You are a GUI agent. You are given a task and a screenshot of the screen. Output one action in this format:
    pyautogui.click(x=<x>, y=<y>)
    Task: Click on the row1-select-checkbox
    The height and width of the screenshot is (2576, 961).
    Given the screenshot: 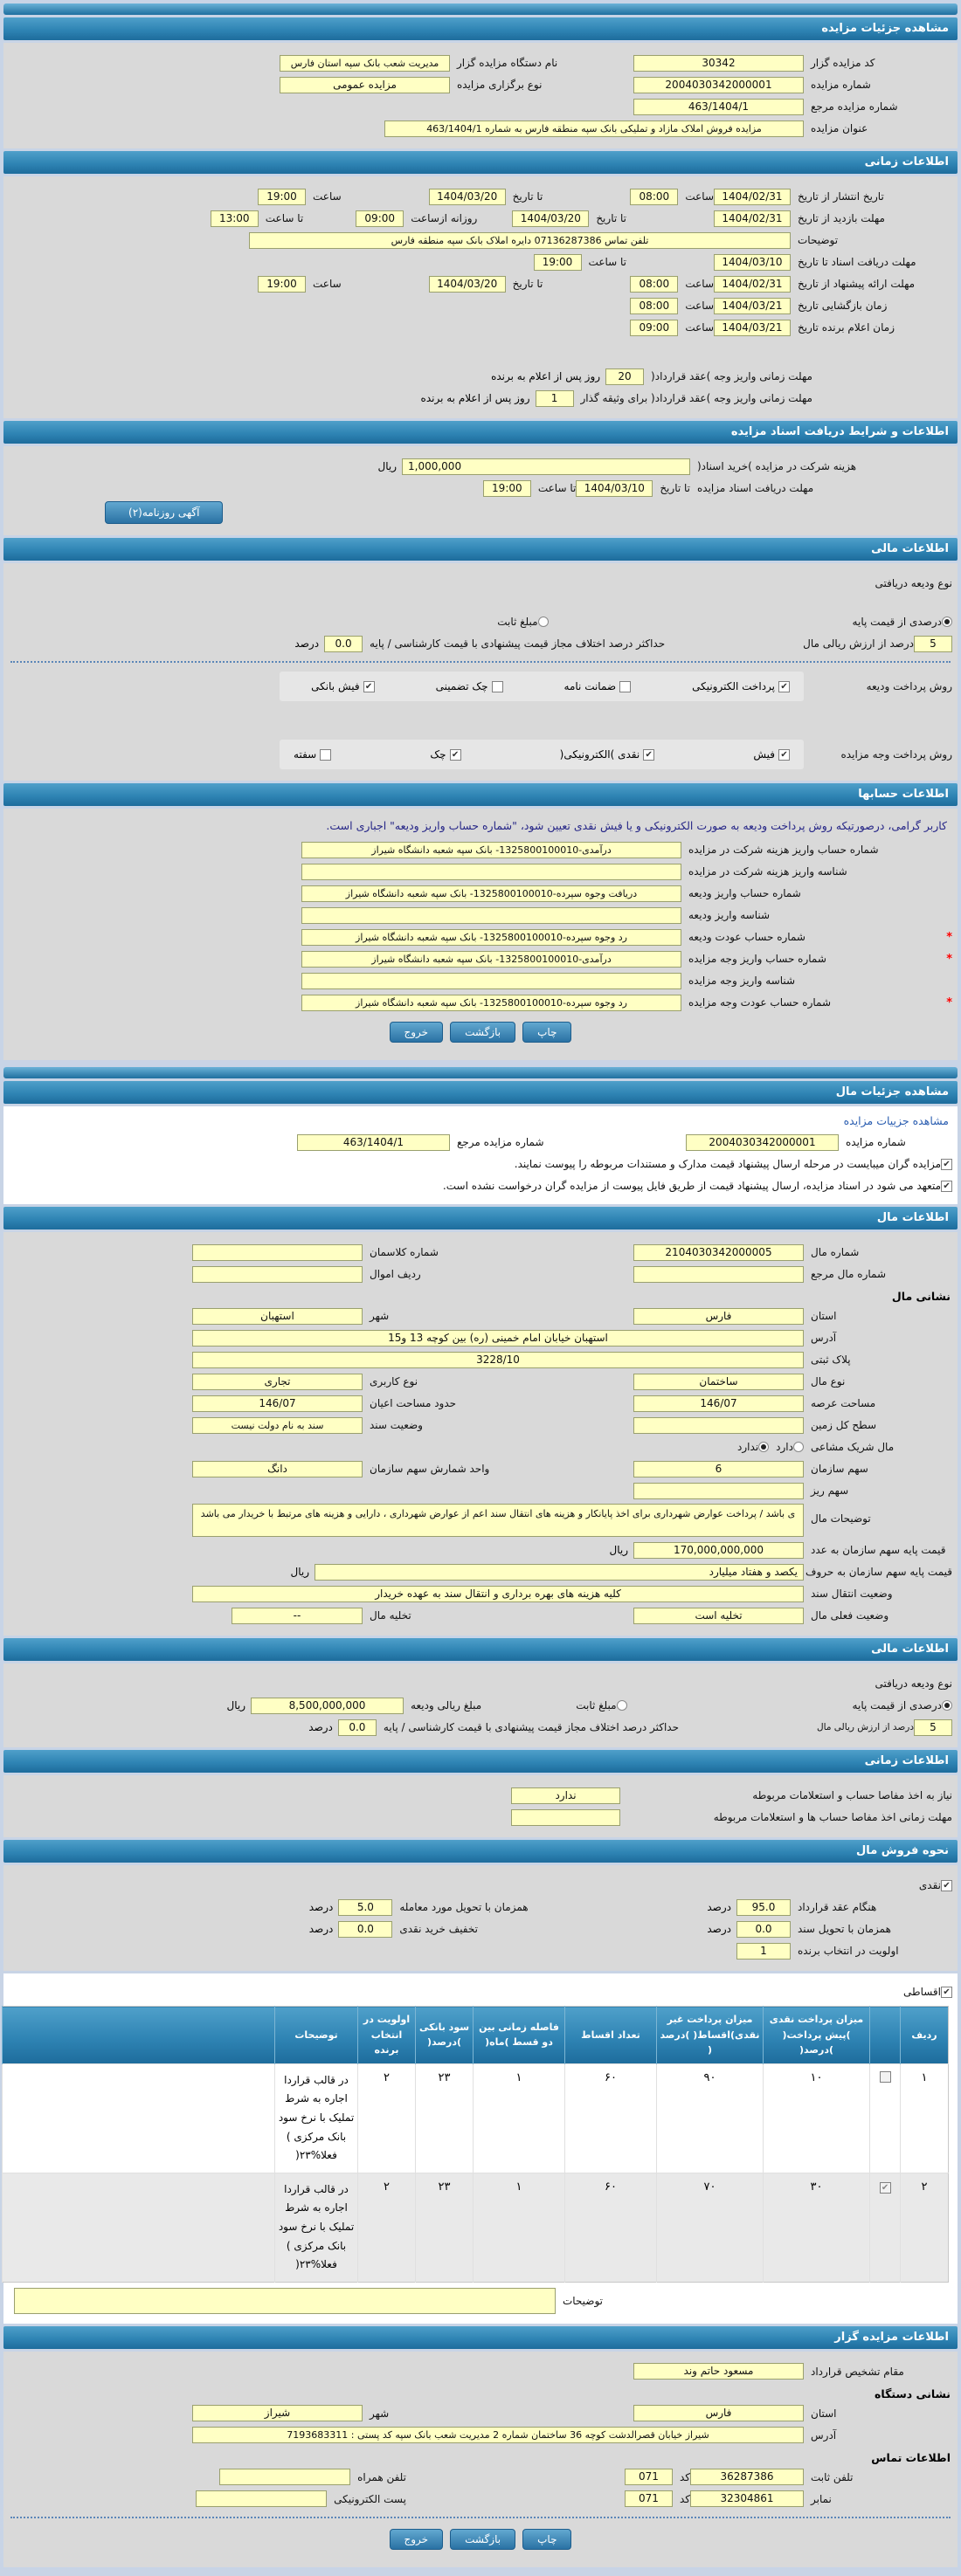 What is the action you would take?
    pyautogui.click(x=885, y=2076)
    